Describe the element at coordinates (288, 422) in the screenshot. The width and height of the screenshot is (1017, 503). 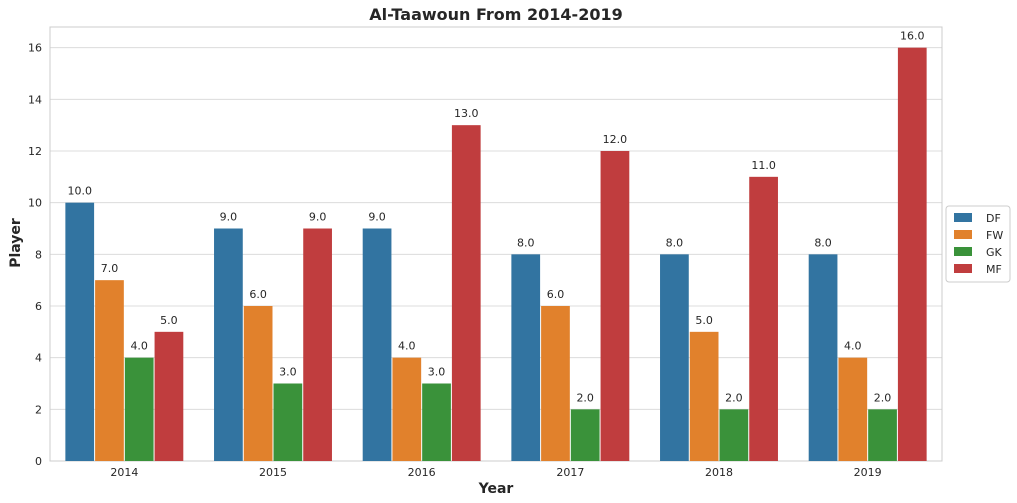
I see `bar-gk-2015` at that location.